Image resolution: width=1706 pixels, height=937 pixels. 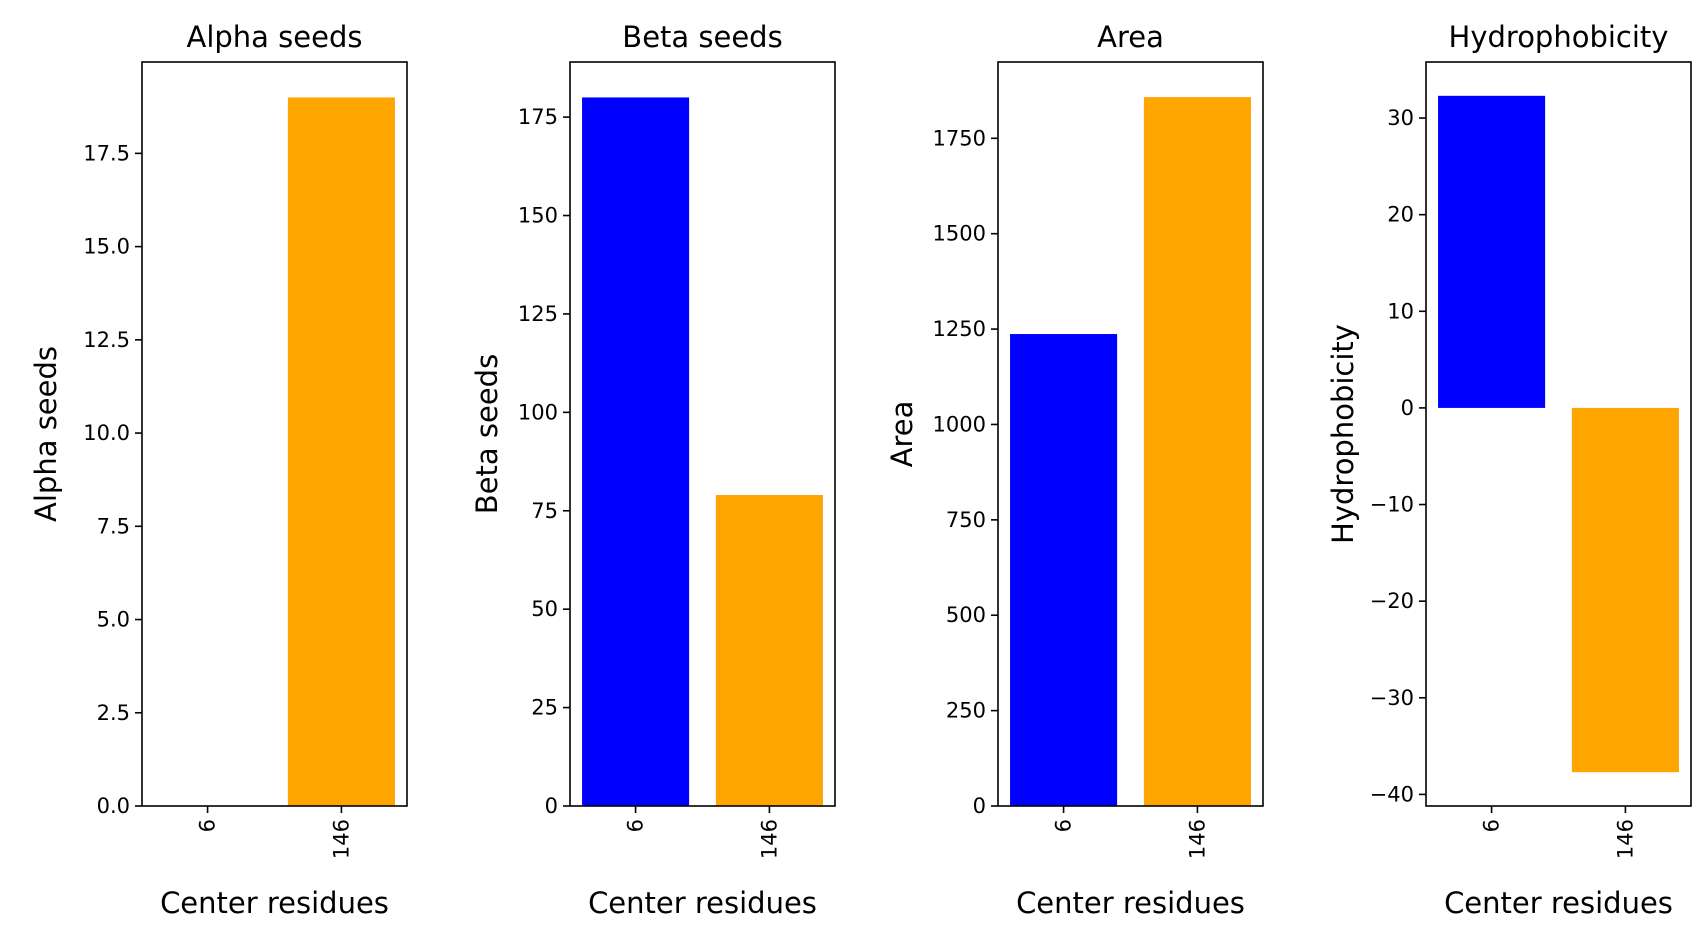 I want to click on y-tick-label: −20, so click(x=1392, y=601).